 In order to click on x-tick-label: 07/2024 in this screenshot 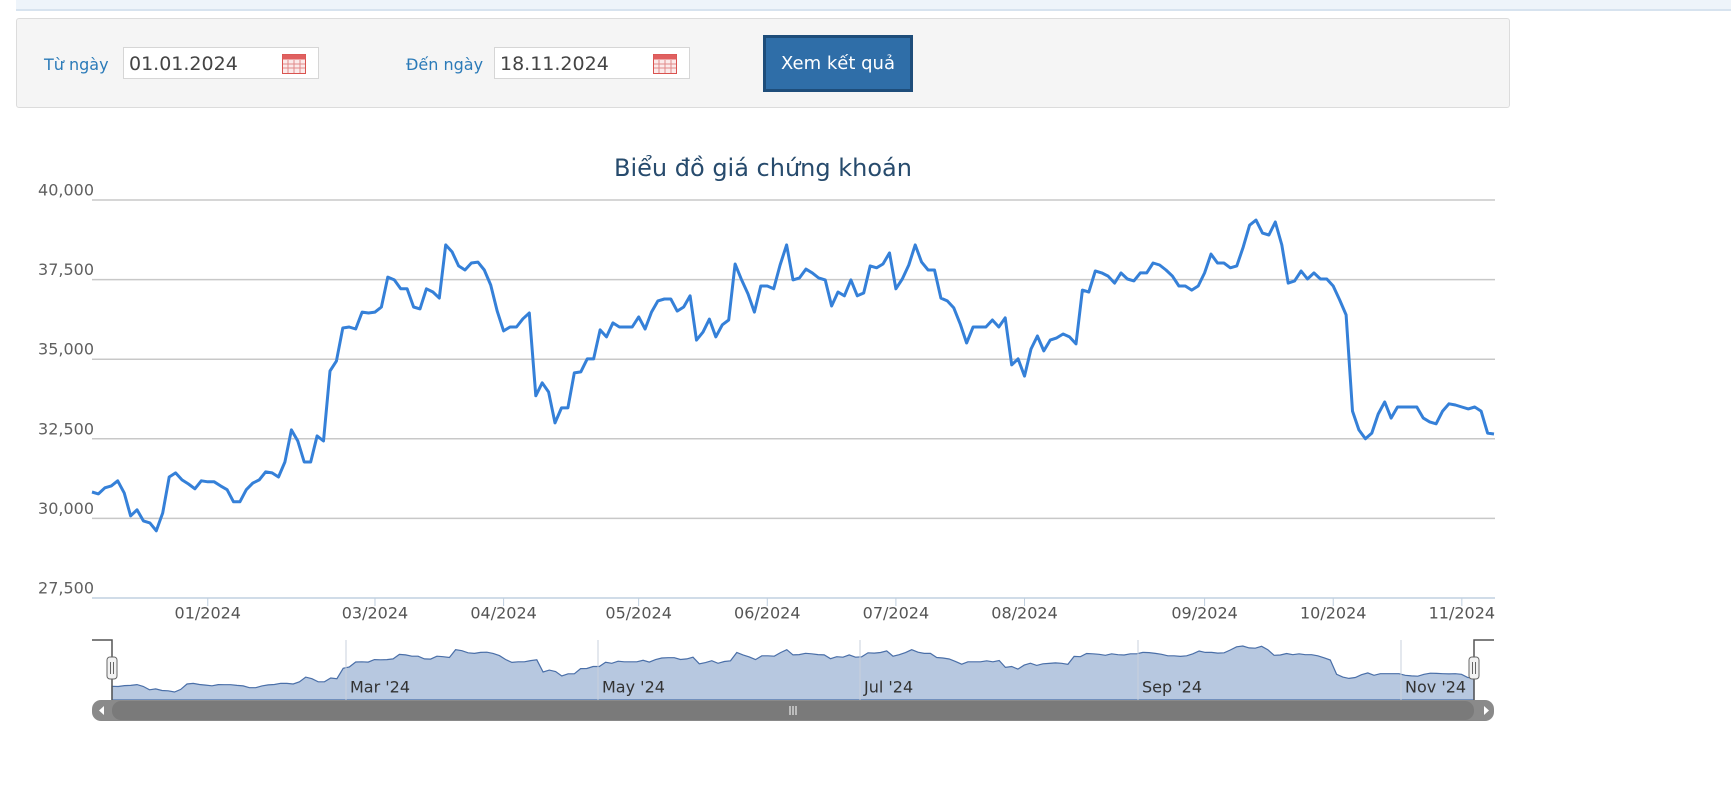, I will do `click(896, 613)`.